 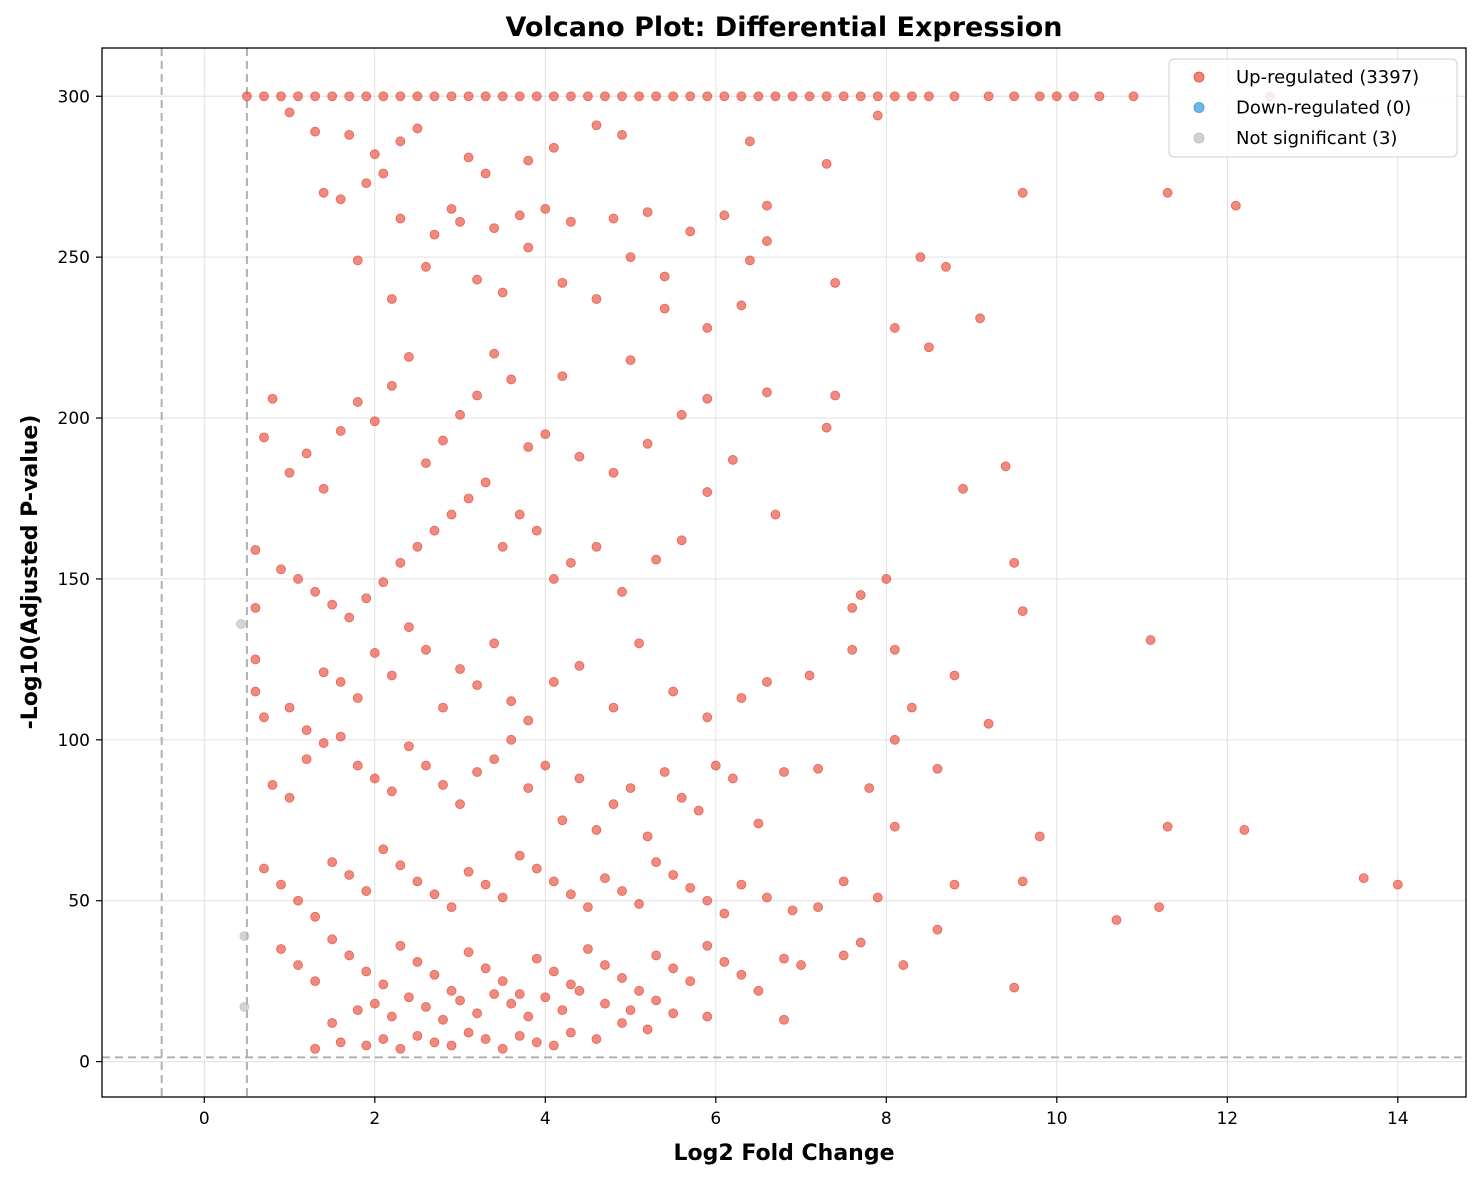 What do you see at coordinates (783, 27) in the screenshot?
I see `chart-title: Volcano Plot: Differential Expression` at bounding box center [783, 27].